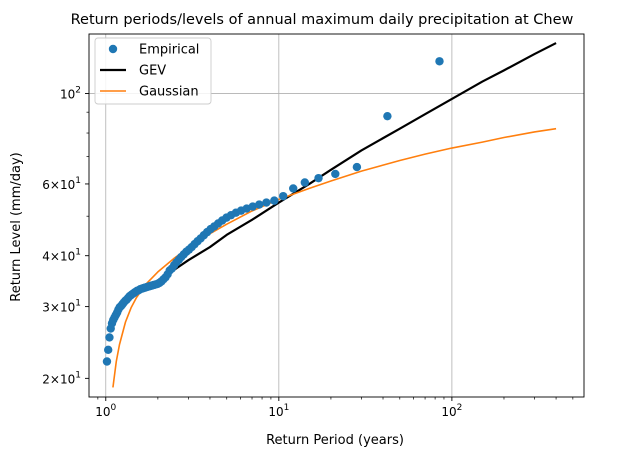  Describe the element at coordinates (451, 411) in the screenshot. I see `x-tick-label: 10²` at that location.